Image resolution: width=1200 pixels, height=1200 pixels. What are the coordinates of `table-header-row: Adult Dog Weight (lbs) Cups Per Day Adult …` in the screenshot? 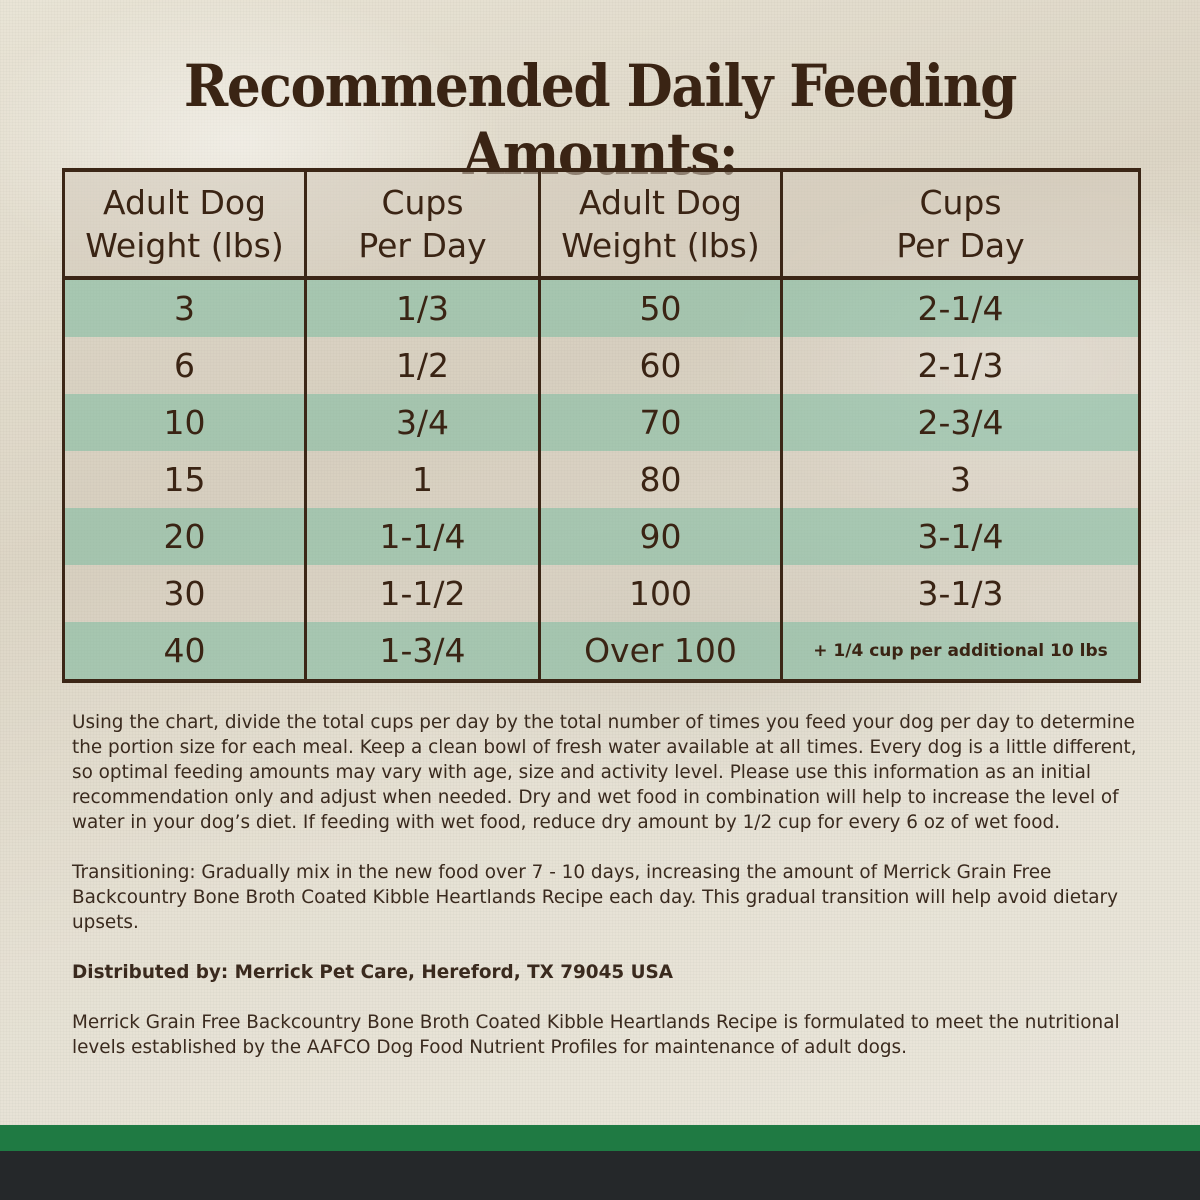 It's located at (601, 225).